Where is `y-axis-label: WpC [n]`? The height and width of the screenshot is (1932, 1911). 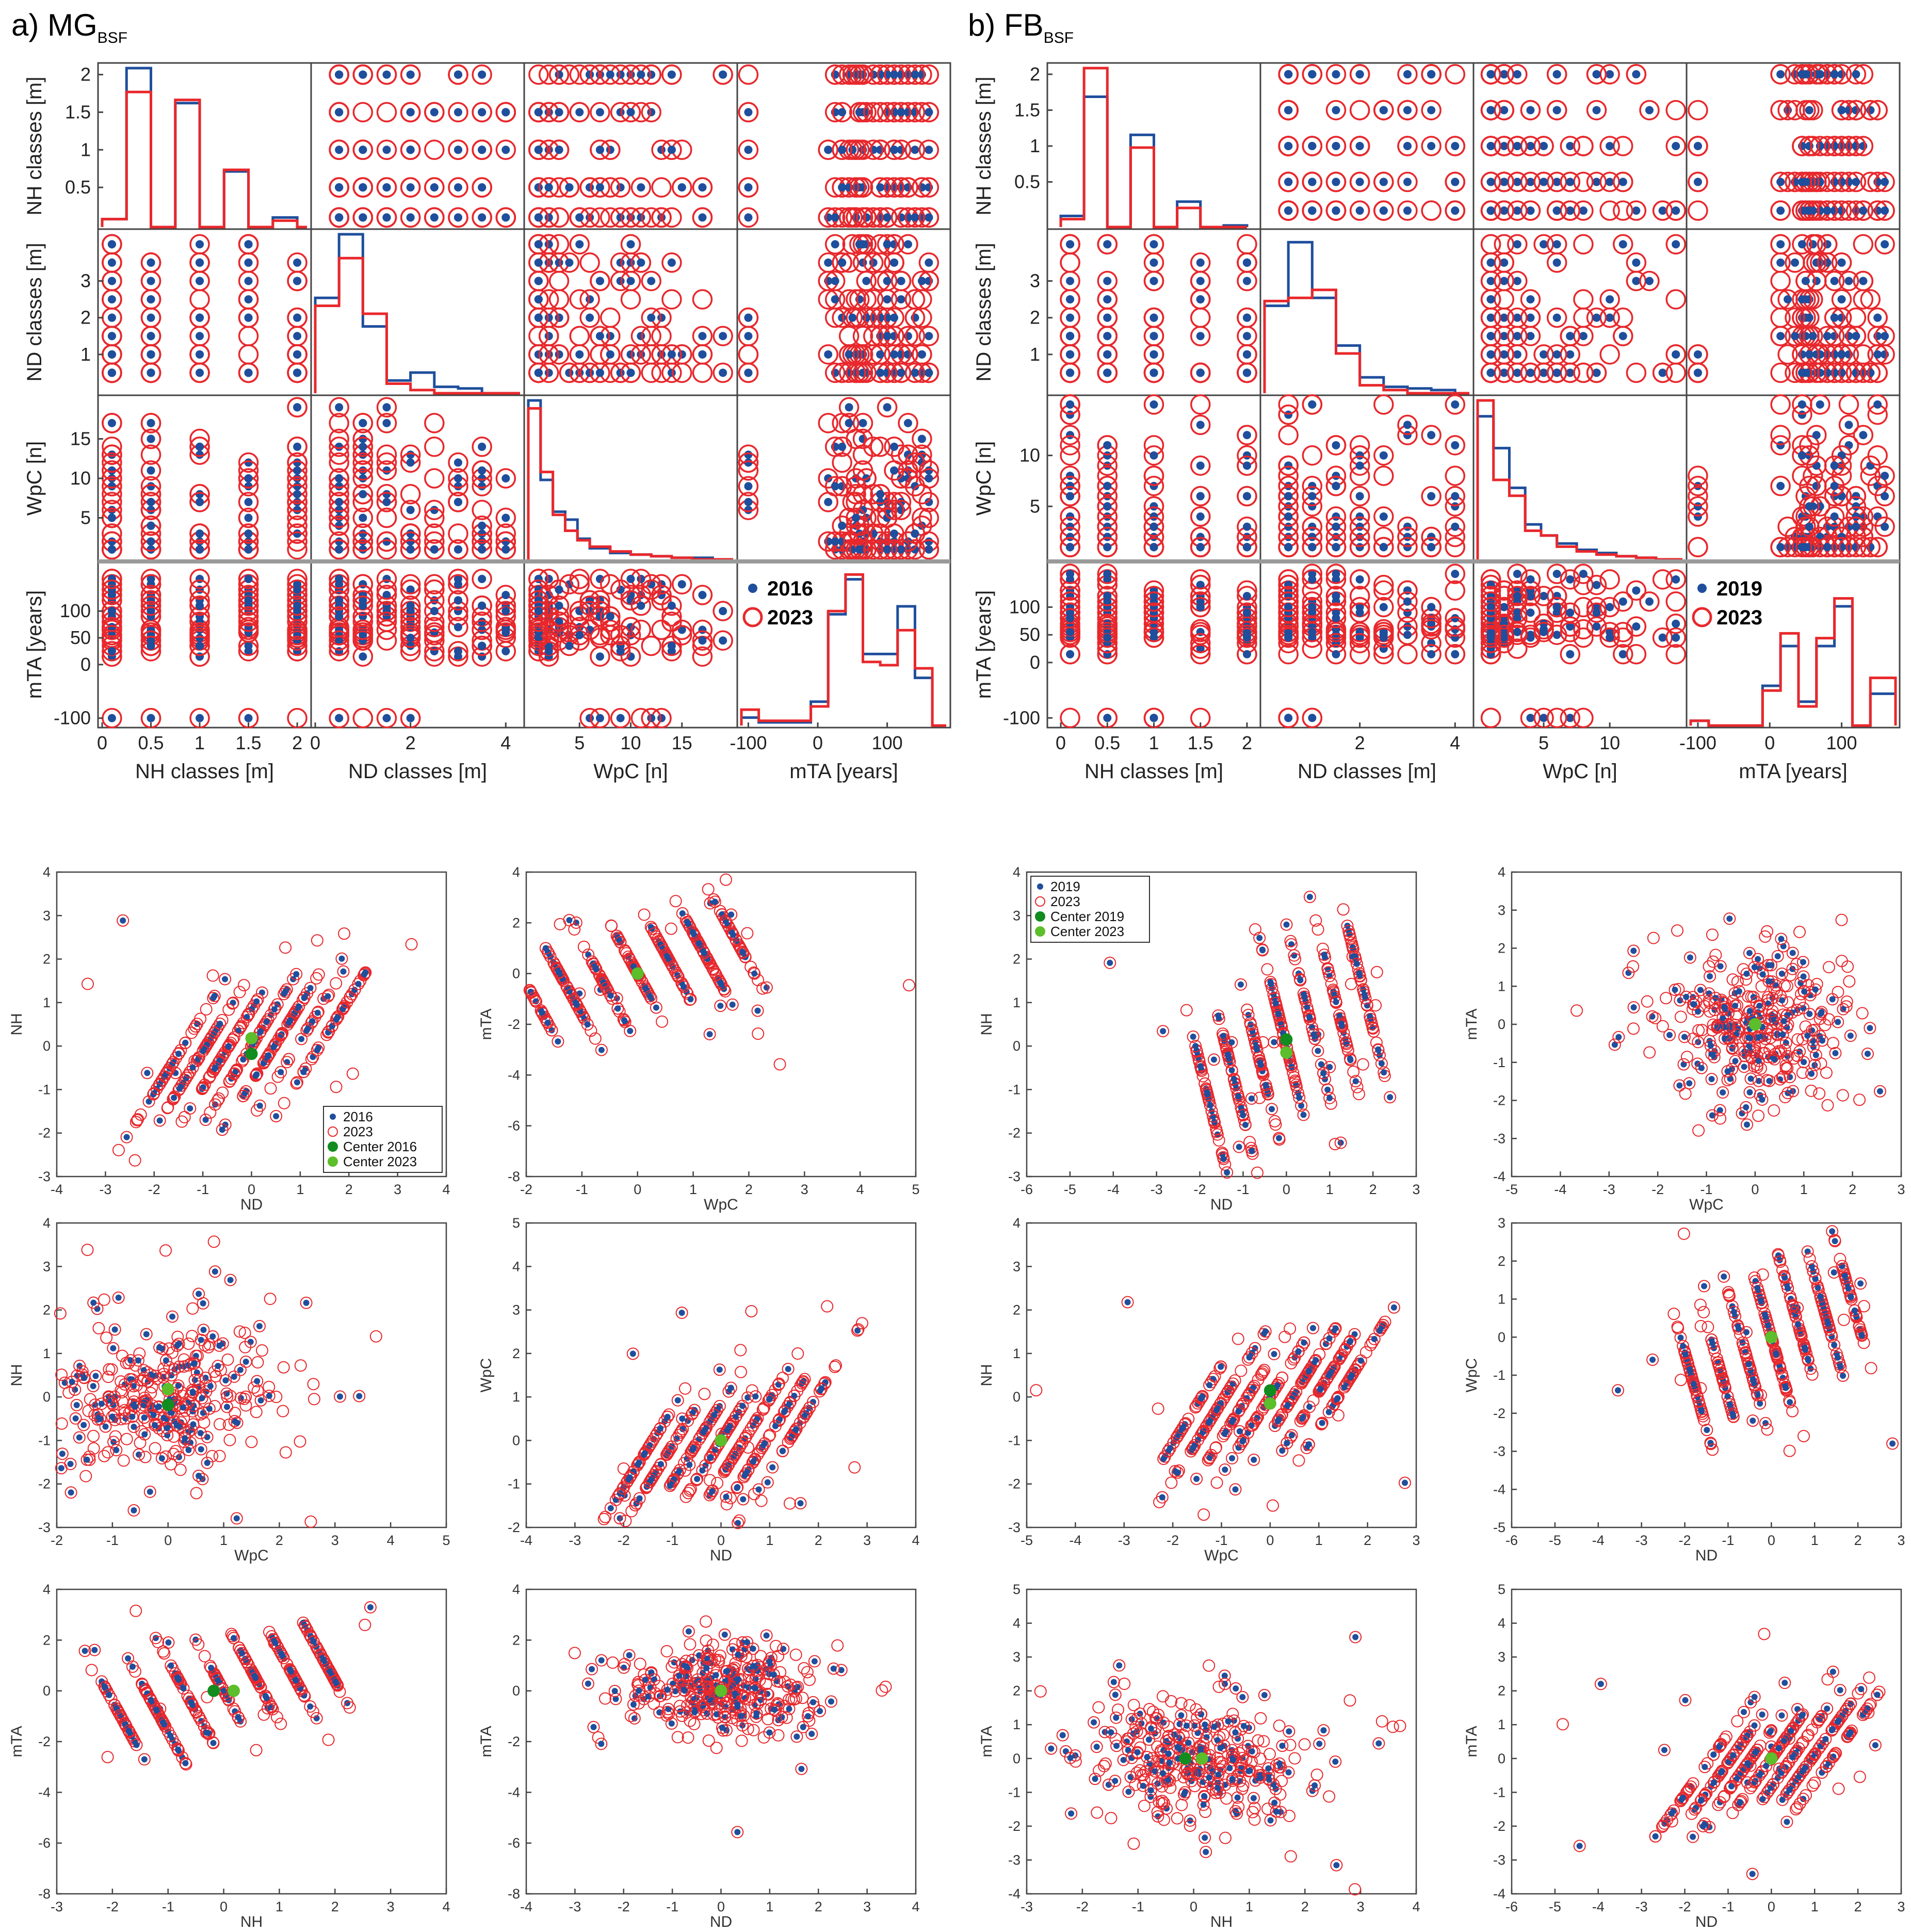 y-axis-label: WpC [n] is located at coordinates (34, 479).